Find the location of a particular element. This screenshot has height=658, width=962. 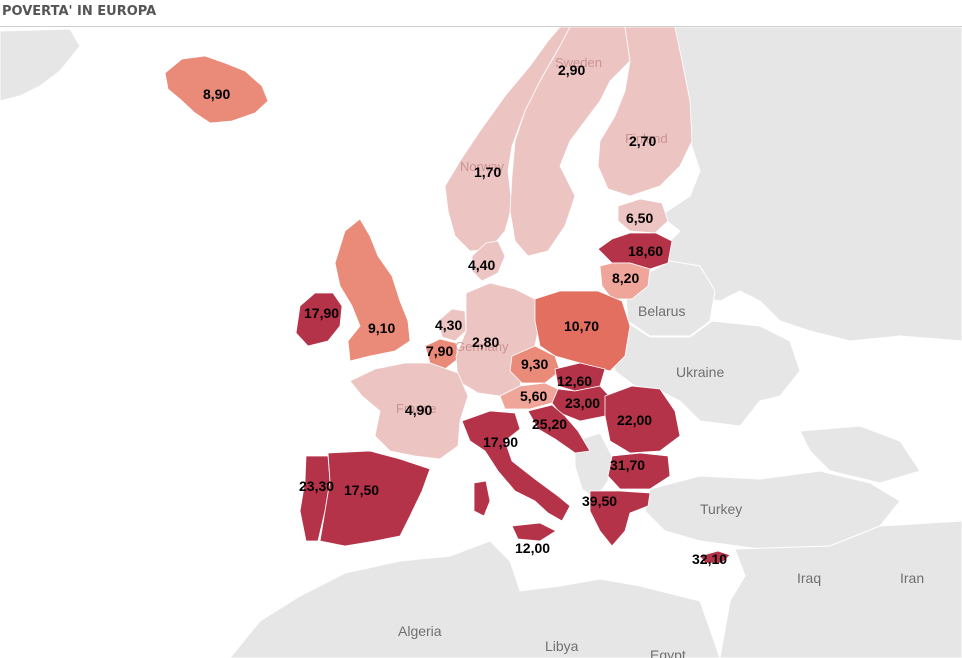

land-middle-east is located at coordinates (840, 589).